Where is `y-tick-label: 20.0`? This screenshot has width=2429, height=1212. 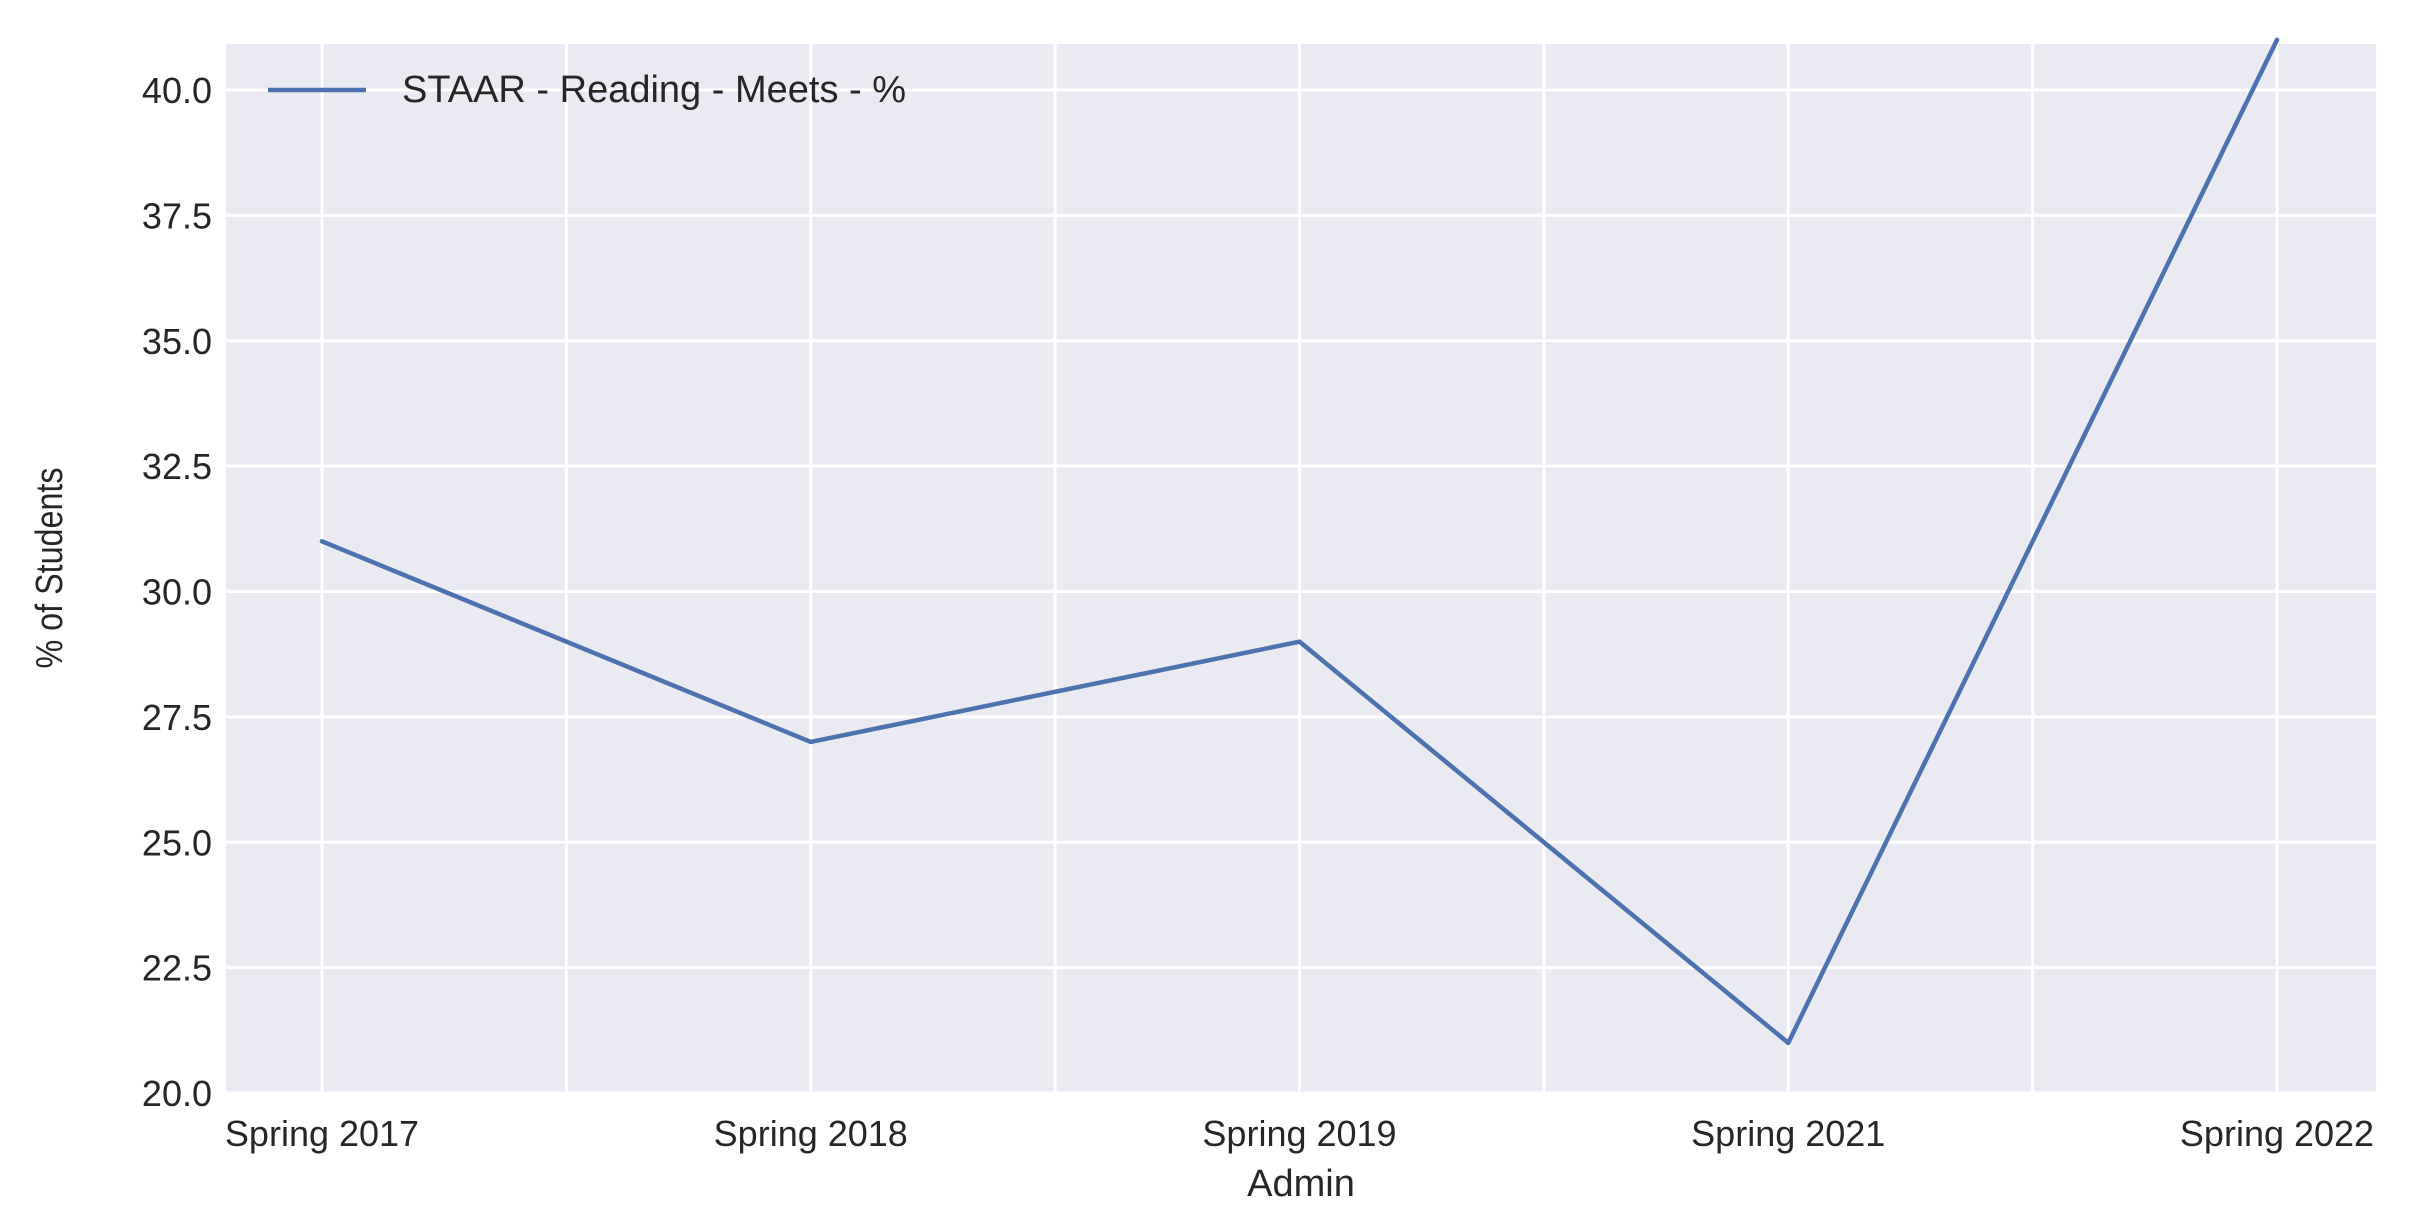 y-tick-label: 20.0 is located at coordinates (177, 1093).